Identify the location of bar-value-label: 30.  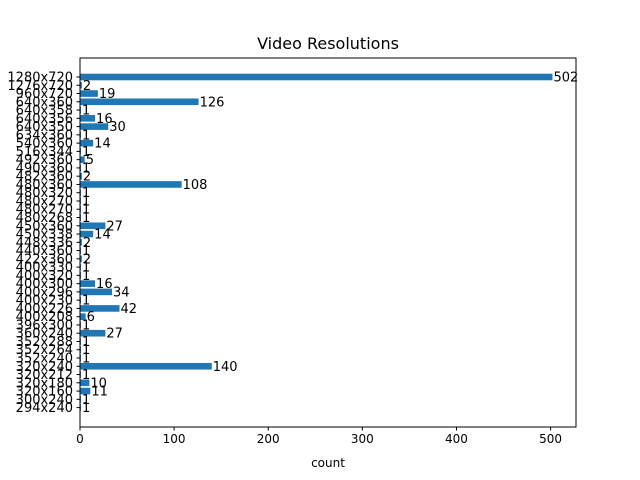
(117, 127).